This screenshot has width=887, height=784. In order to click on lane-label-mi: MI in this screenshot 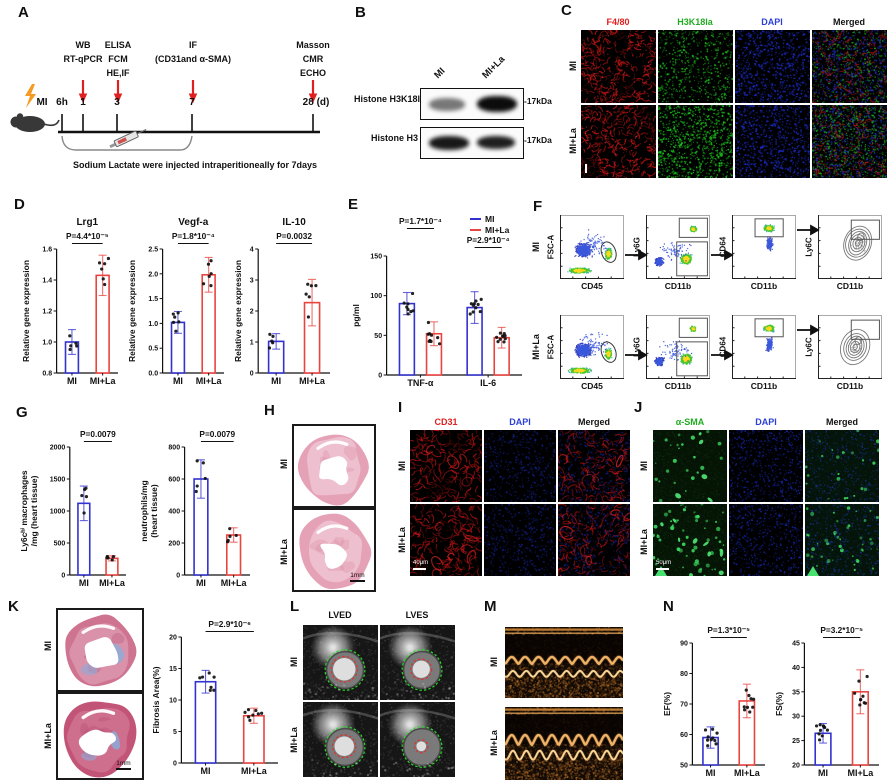, I will do `click(440, 73)`.